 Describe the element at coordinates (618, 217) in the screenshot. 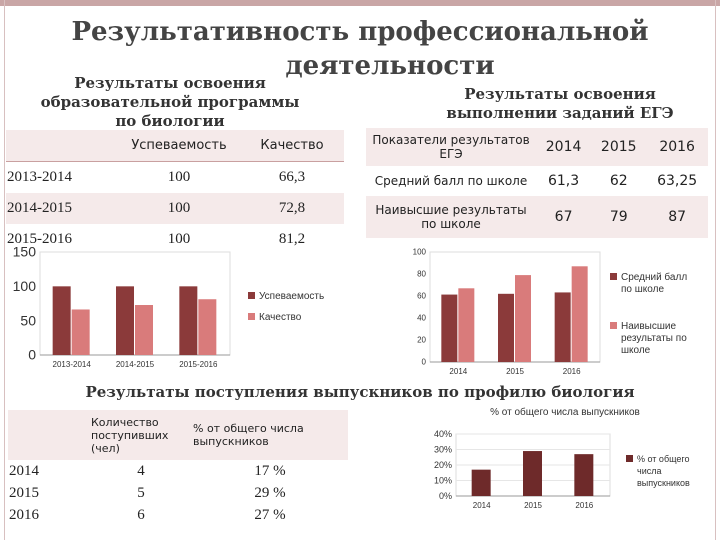

I see `value-cell: 79` at that location.